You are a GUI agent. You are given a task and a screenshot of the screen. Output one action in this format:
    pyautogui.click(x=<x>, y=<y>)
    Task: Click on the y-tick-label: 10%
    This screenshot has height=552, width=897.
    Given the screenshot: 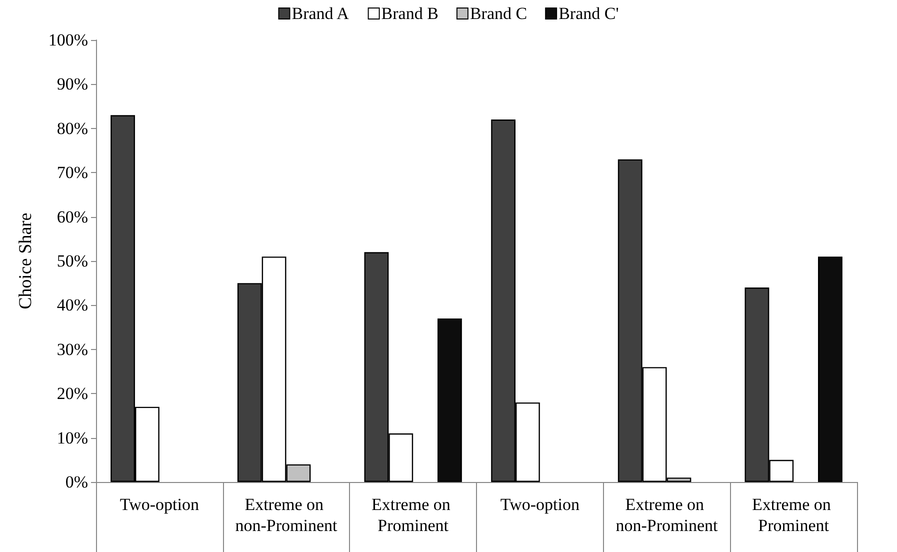 What is the action you would take?
    pyautogui.click(x=72, y=438)
    